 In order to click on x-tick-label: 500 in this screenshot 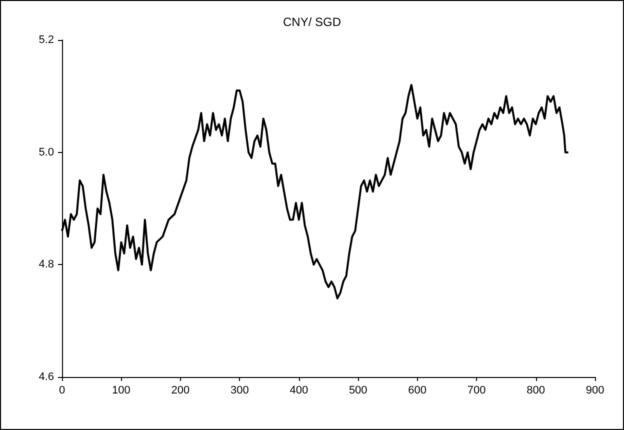, I will do `click(358, 390)`.